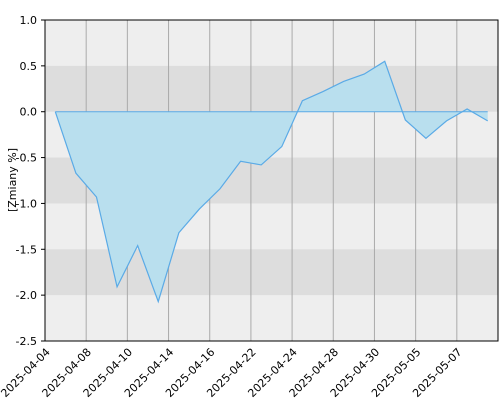 The image size is (500, 404). What do you see at coordinates (29, 66) in the screenshot?
I see `y-tick-label: 0.5` at bounding box center [29, 66].